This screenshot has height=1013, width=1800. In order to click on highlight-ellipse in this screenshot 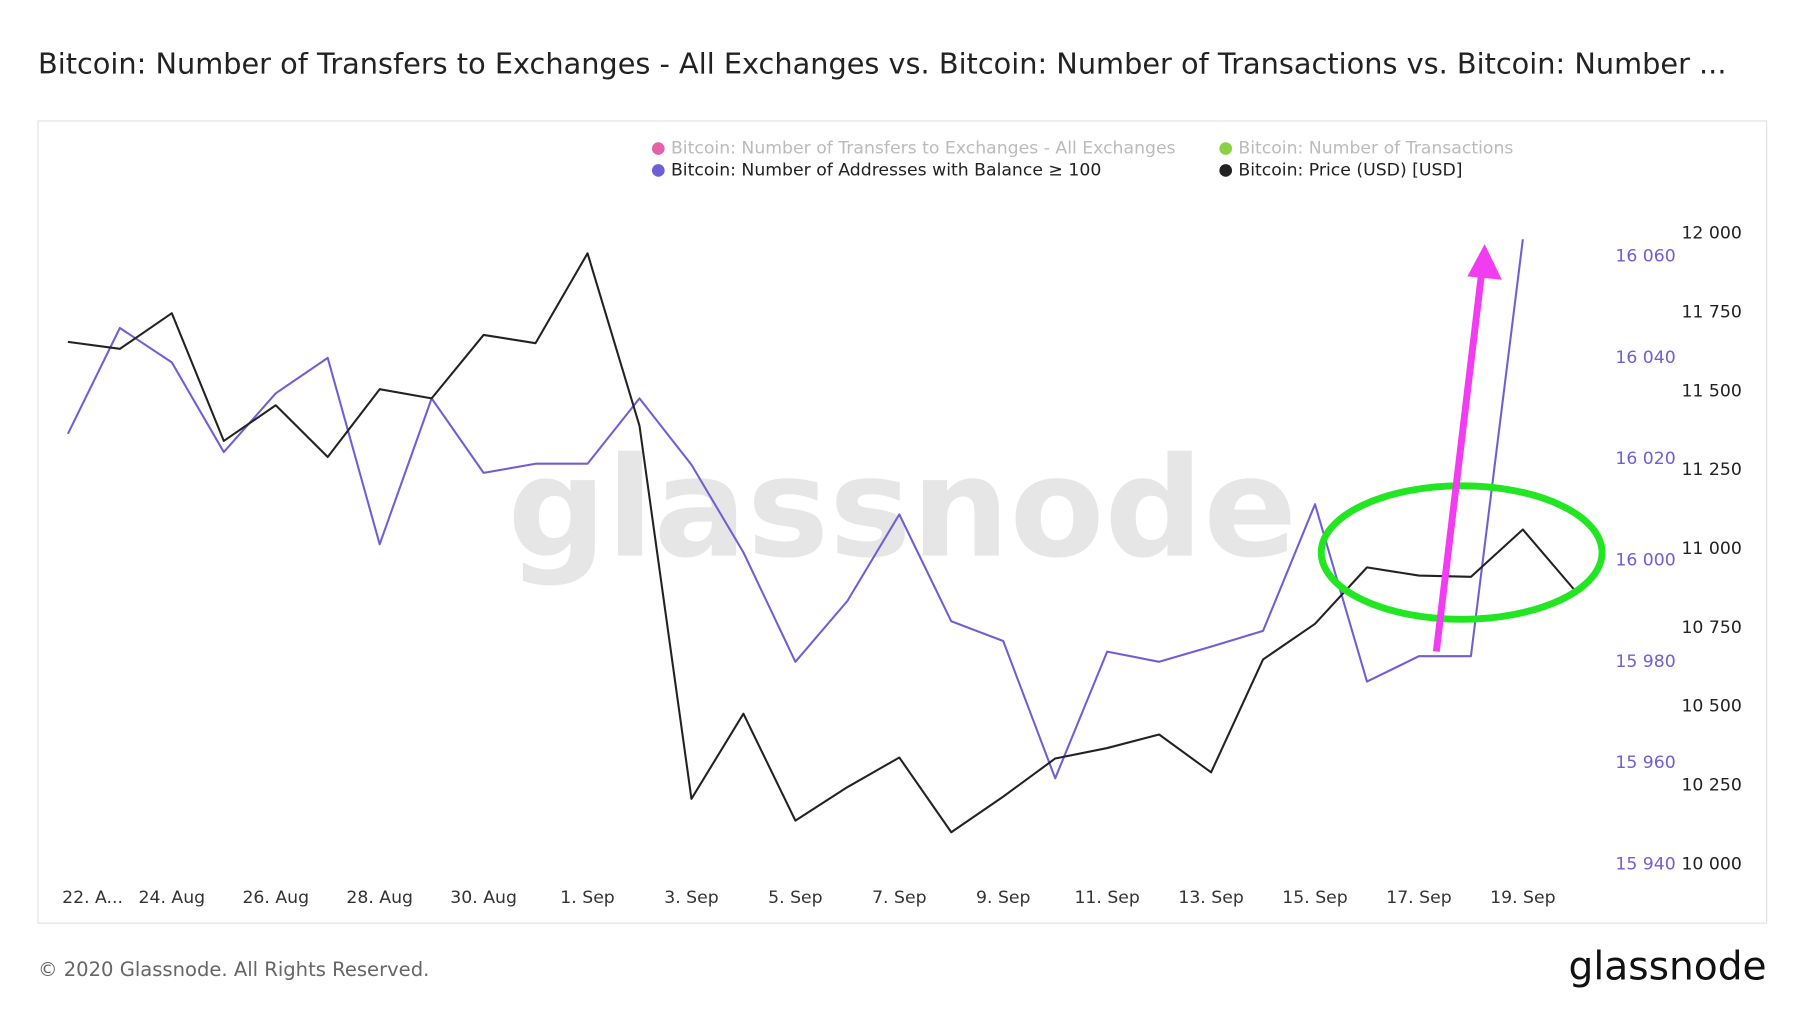, I will do `click(1461, 552)`.